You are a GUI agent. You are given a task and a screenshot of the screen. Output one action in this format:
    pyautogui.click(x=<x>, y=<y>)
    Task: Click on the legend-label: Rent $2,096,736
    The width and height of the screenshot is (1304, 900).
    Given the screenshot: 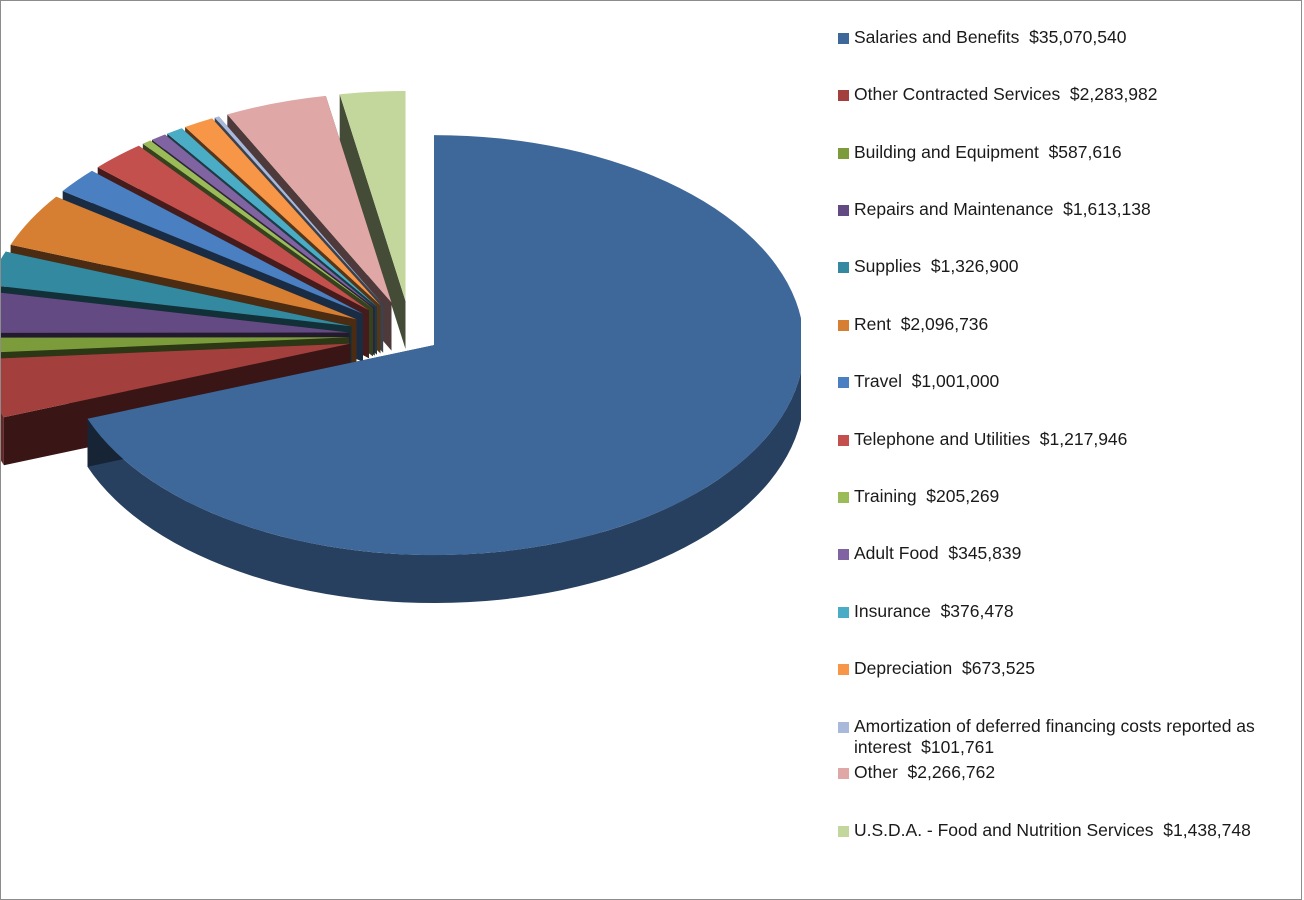 What is the action you would take?
    pyautogui.click(x=921, y=324)
    